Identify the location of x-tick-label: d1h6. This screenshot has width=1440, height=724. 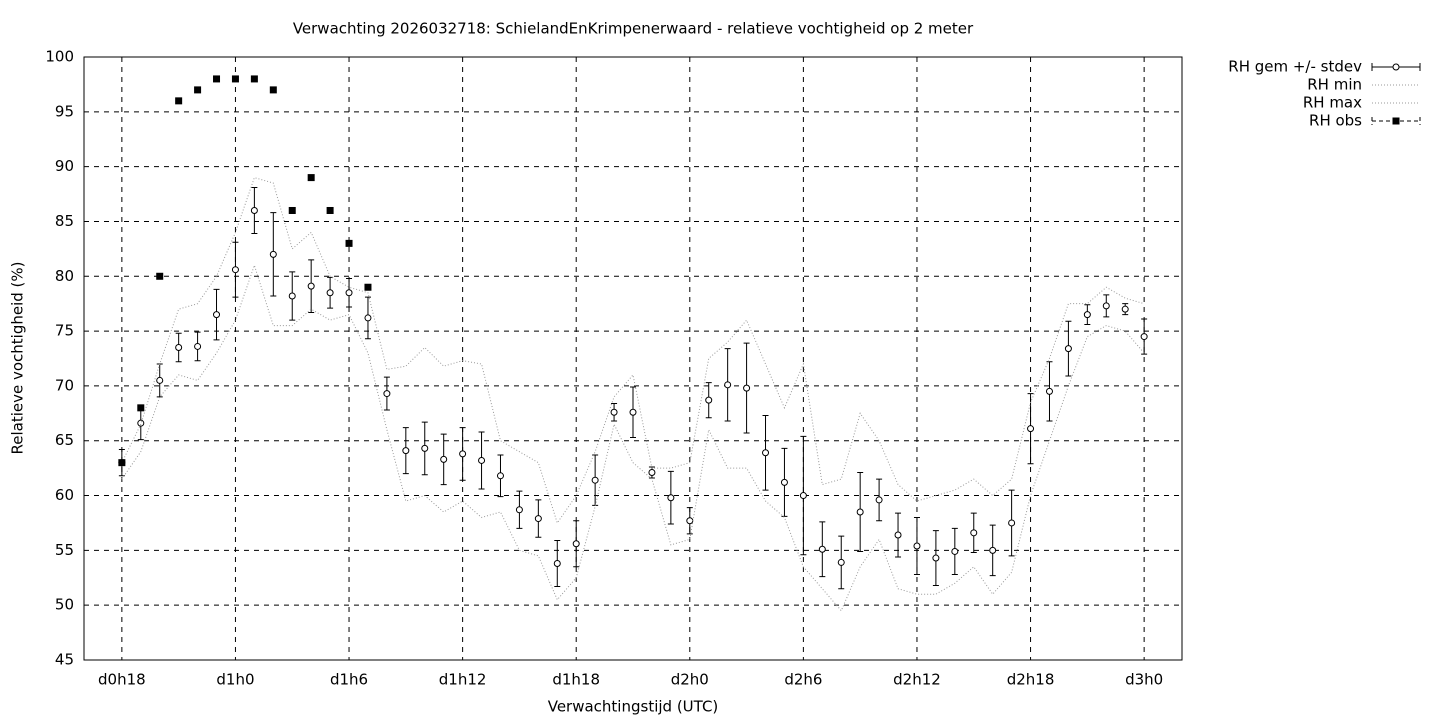
(349, 680).